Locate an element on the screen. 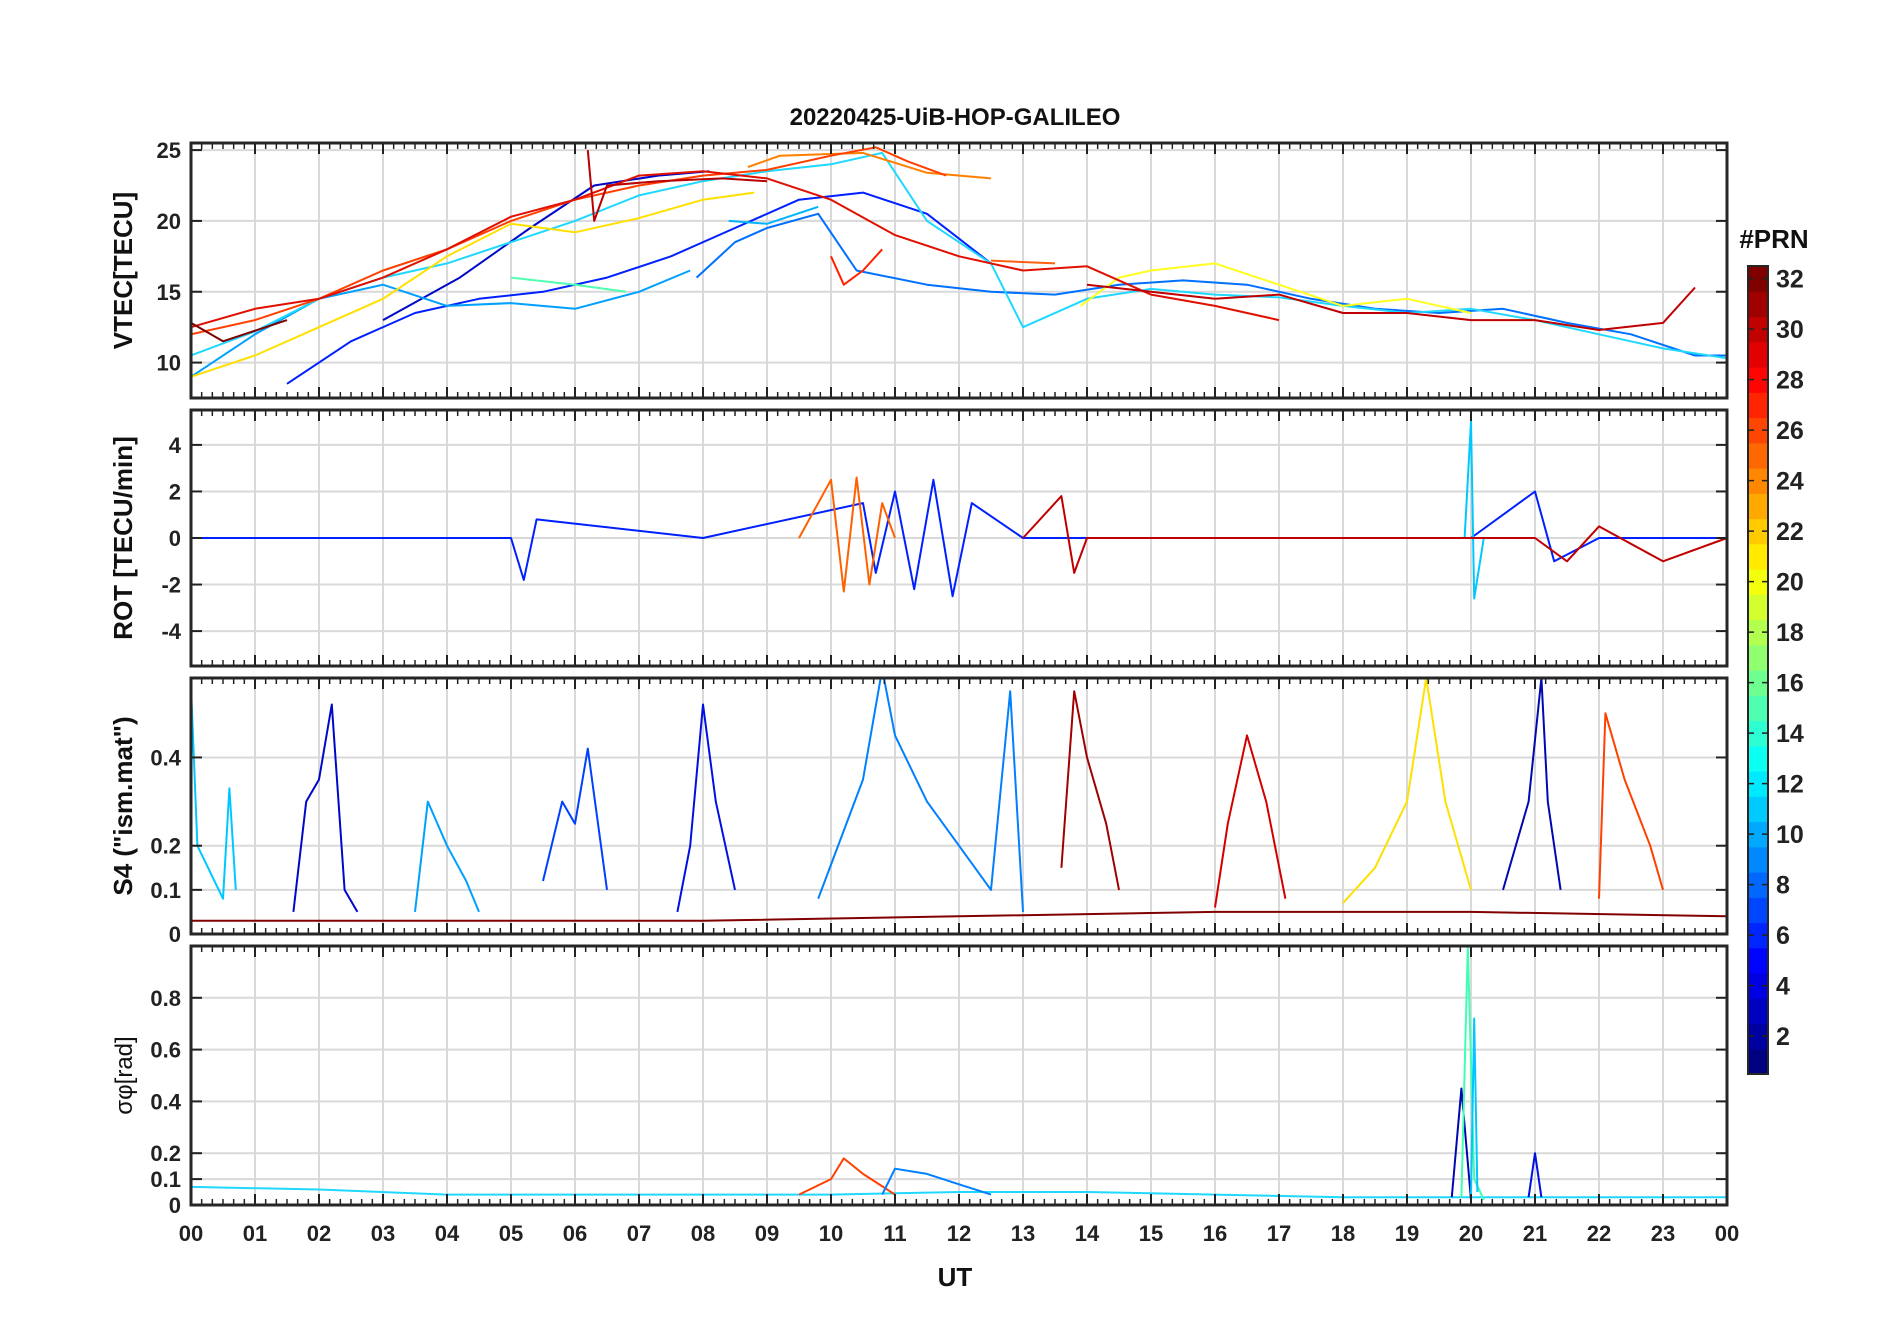  colorbar-tick-label: 32 is located at coordinates (1790, 280).